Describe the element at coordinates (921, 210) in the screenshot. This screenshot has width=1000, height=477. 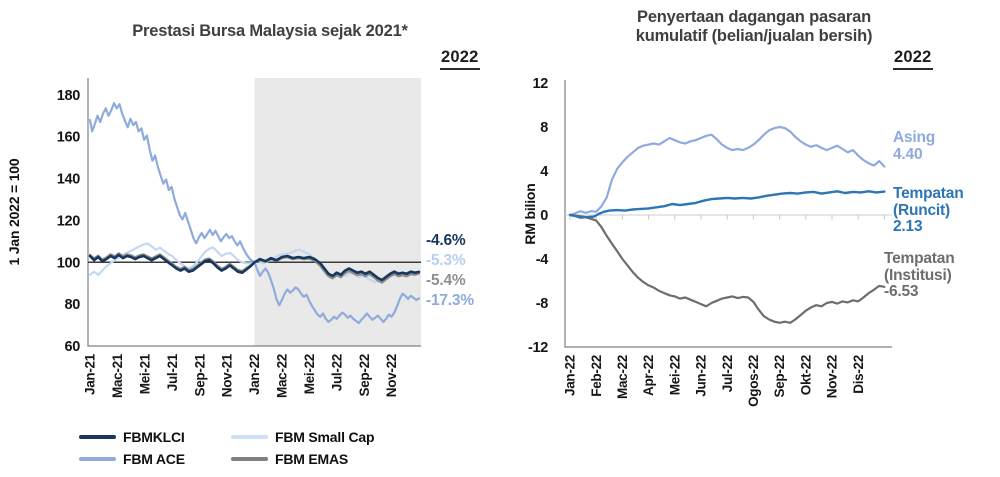
I see `annotation-label: (Runcit)` at that location.